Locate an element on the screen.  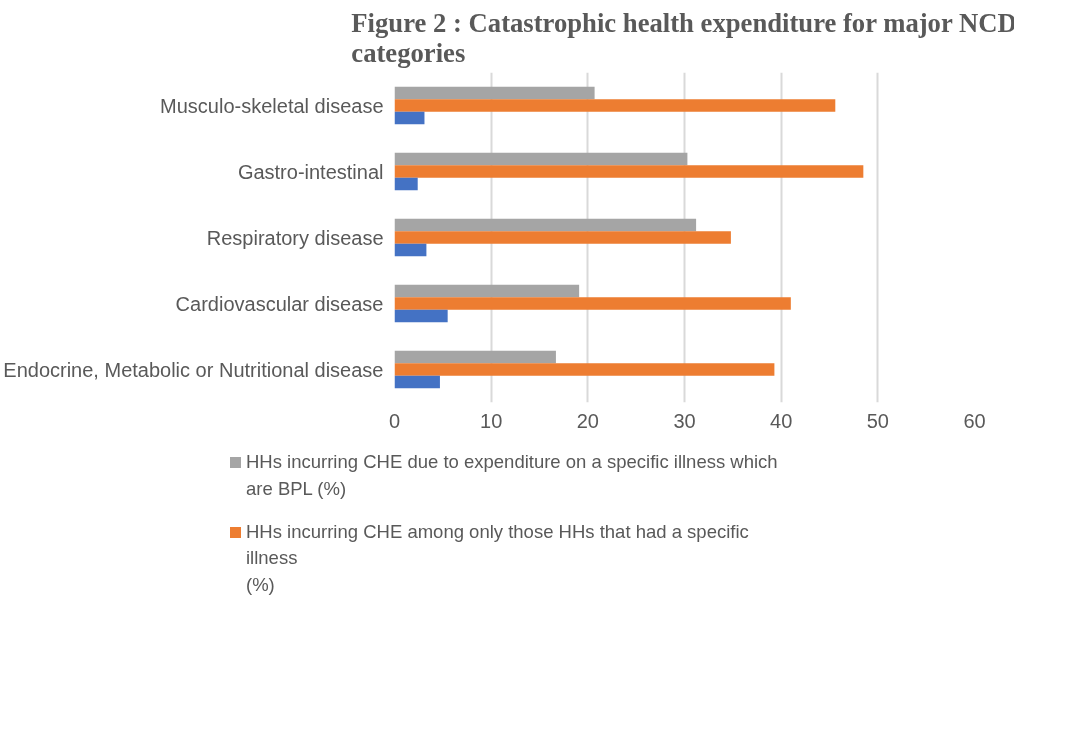
y-tick-label: Cardiovascular disease is located at coordinates (279, 303).